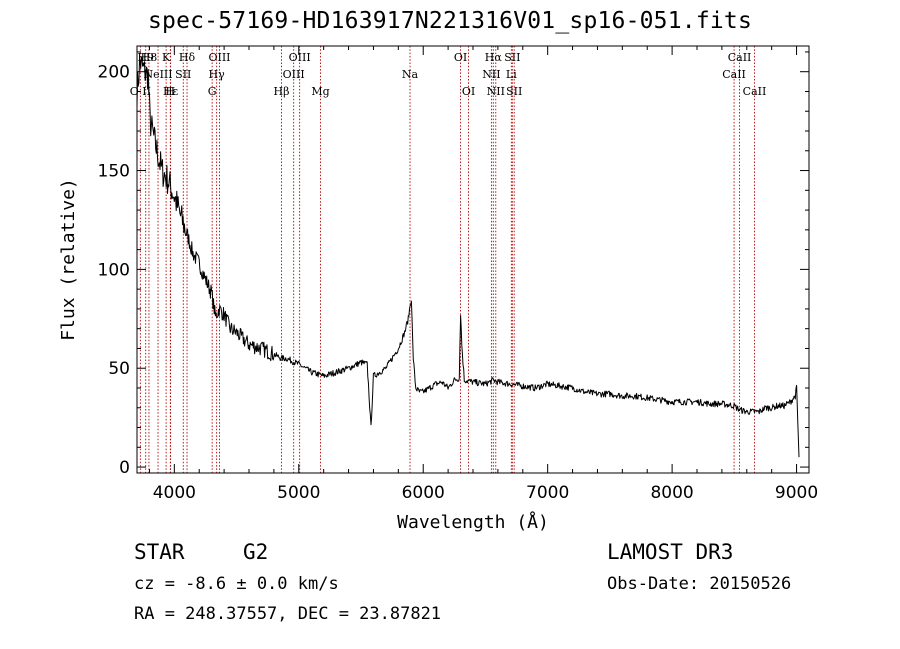  Describe the element at coordinates (699, 584) in the screenshot. I see `obs-date: Obs-Date: 20150526` at that location.